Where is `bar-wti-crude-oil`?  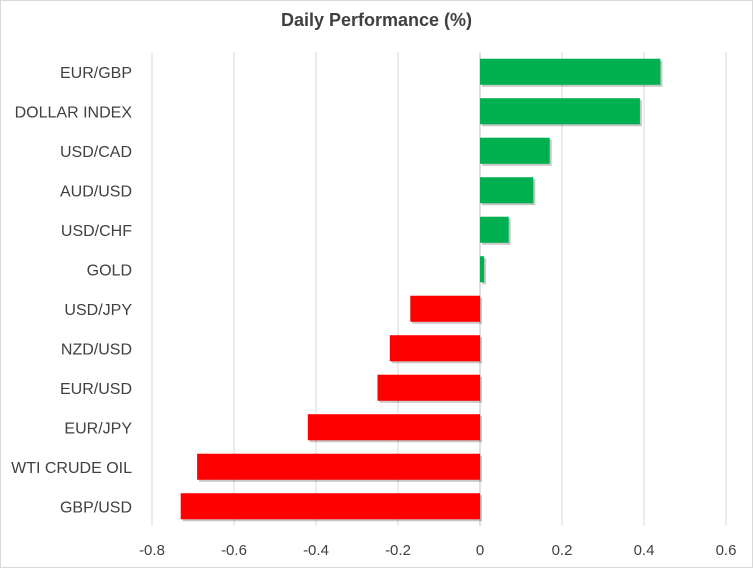
bar-wti-crude-oil is located at coordinates (338, 466).